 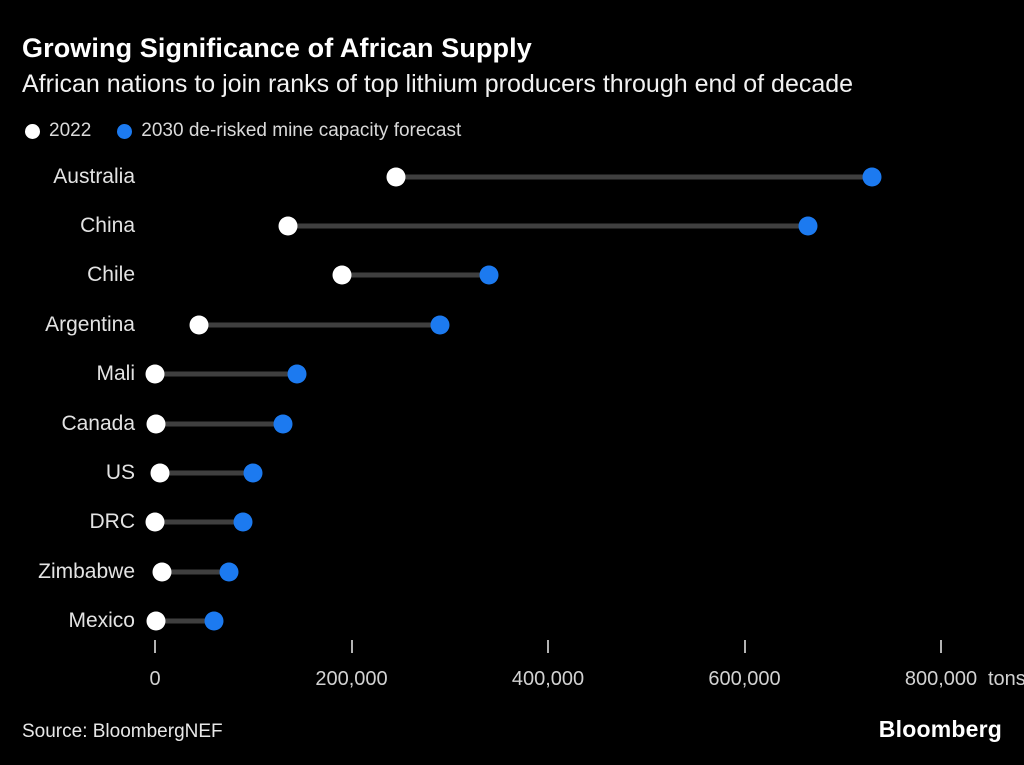 I want to click on legend-dot-2022-icon, so click(x=32, y=131).